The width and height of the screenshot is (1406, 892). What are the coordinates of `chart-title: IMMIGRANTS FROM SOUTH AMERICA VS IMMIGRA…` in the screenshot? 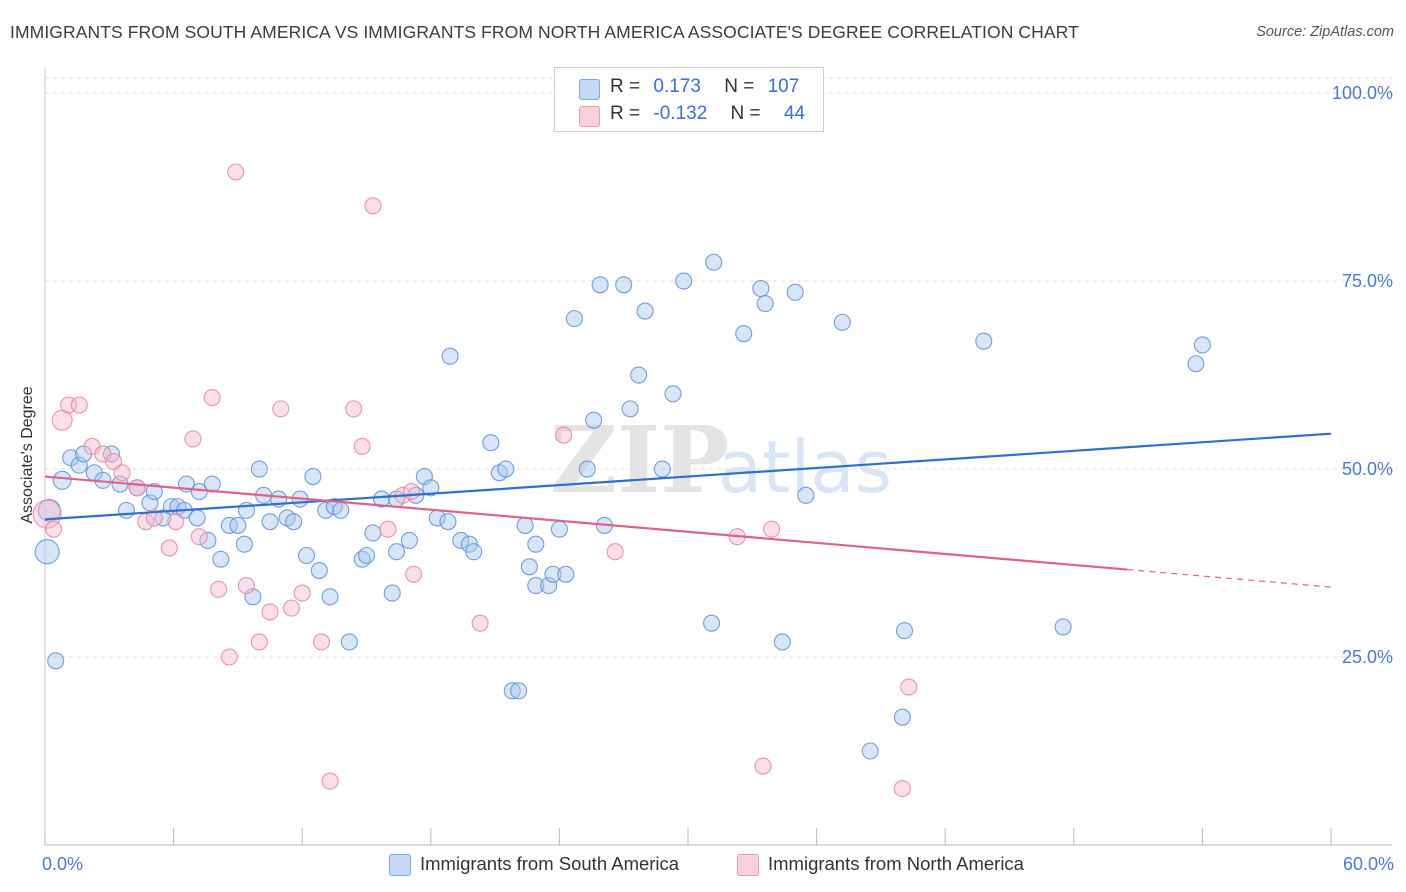 It's located at (544, 32).